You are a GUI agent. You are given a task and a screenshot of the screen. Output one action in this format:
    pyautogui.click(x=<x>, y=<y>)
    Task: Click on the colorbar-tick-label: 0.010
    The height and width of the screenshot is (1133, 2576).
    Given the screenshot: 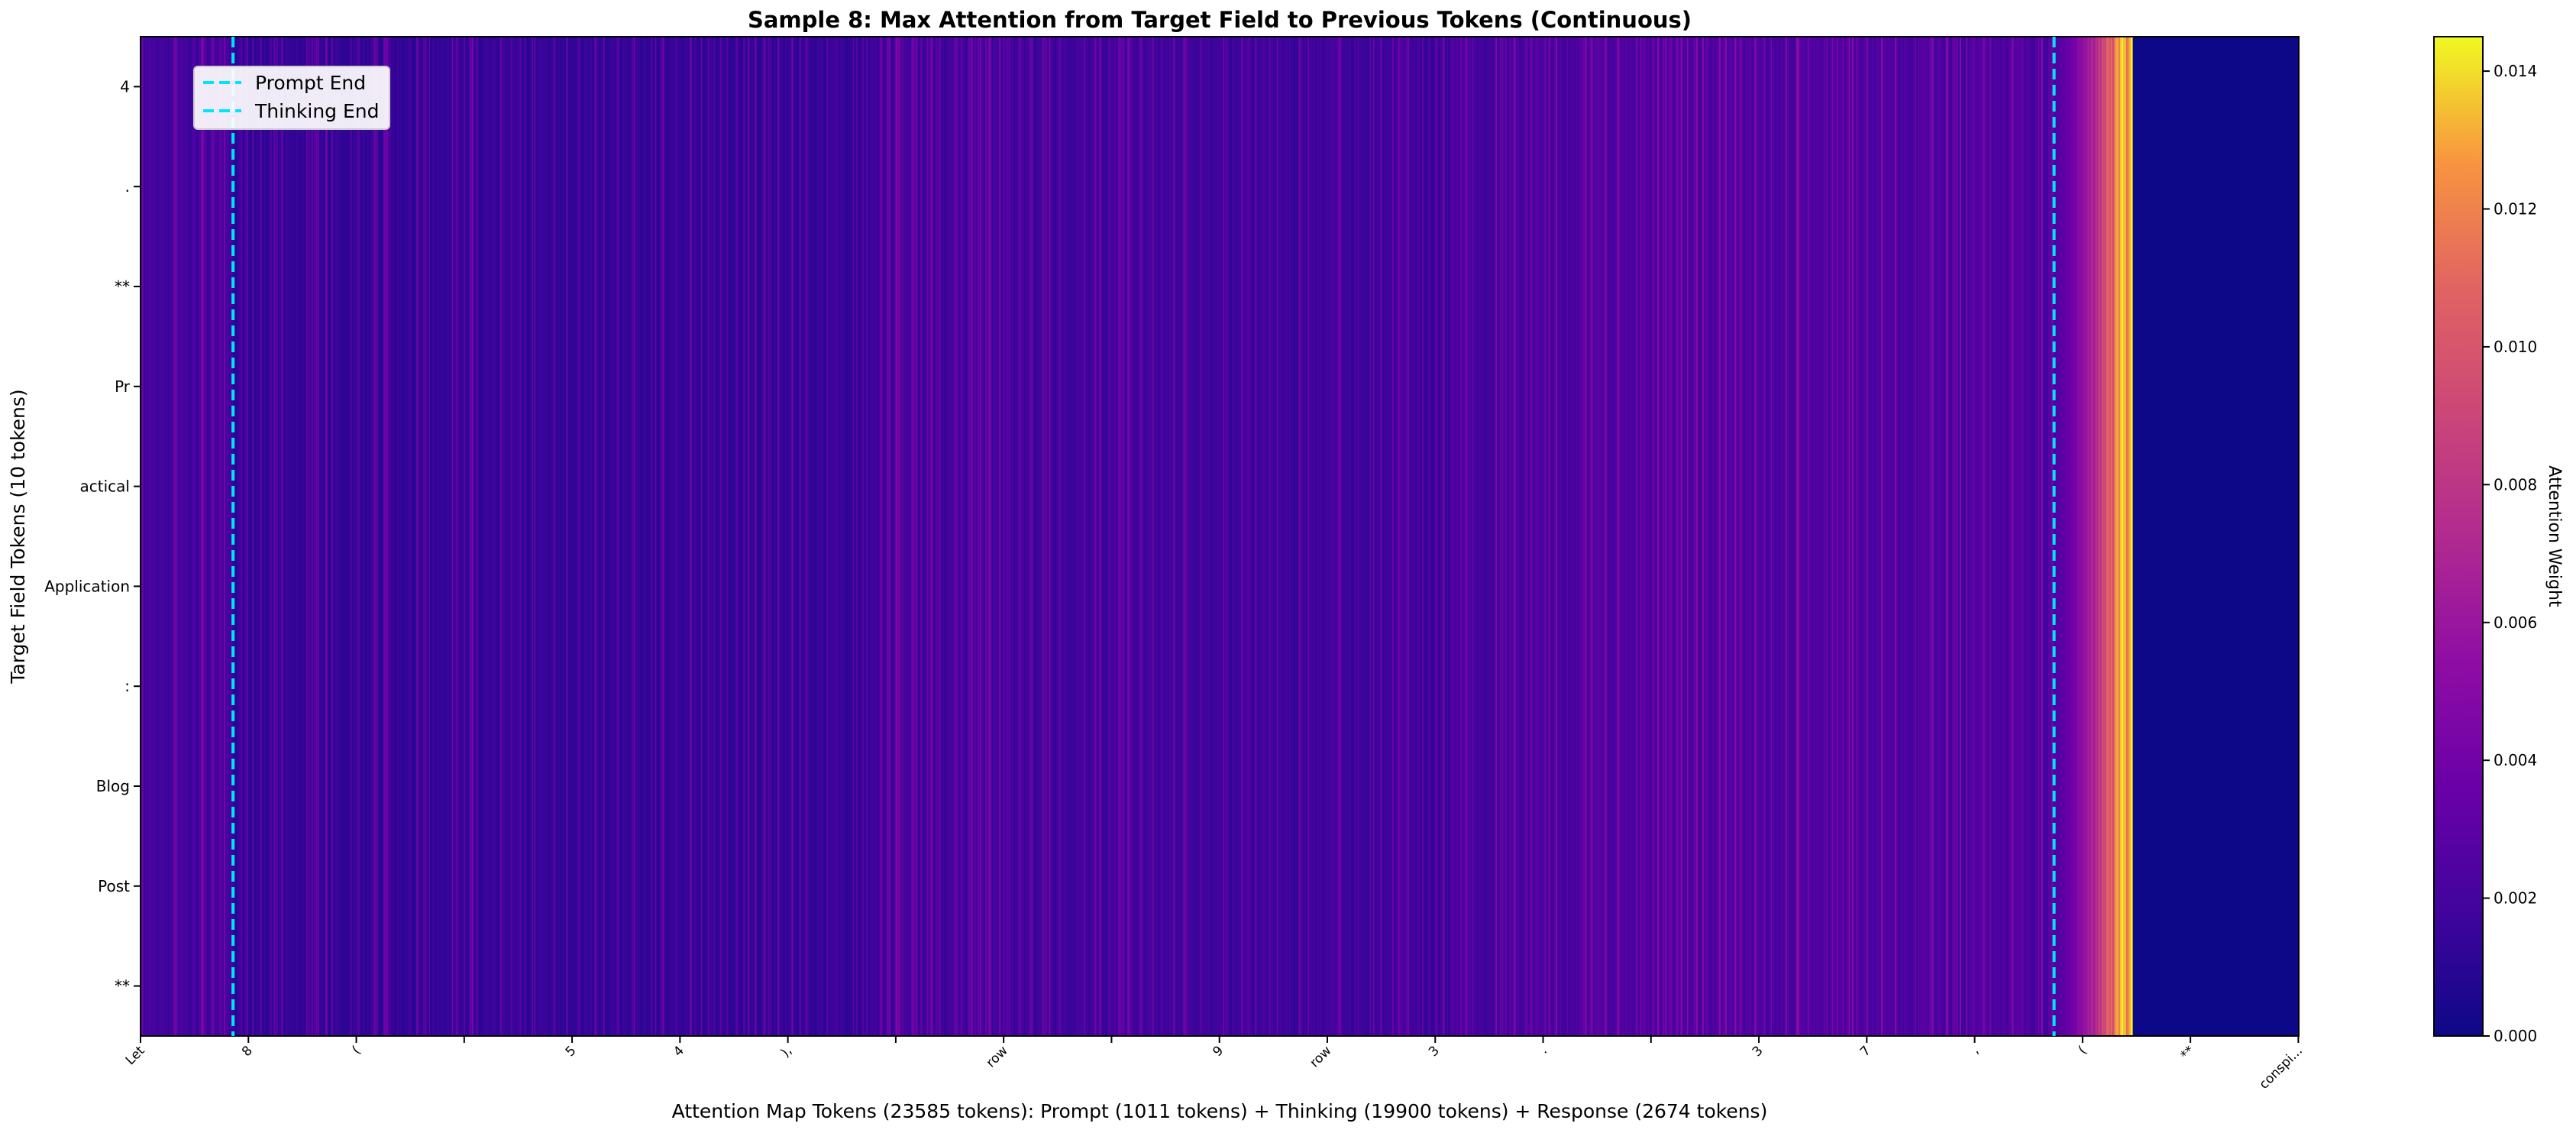 What is the action you would take?
    pyautogui.click(x=2515, y=347)
    